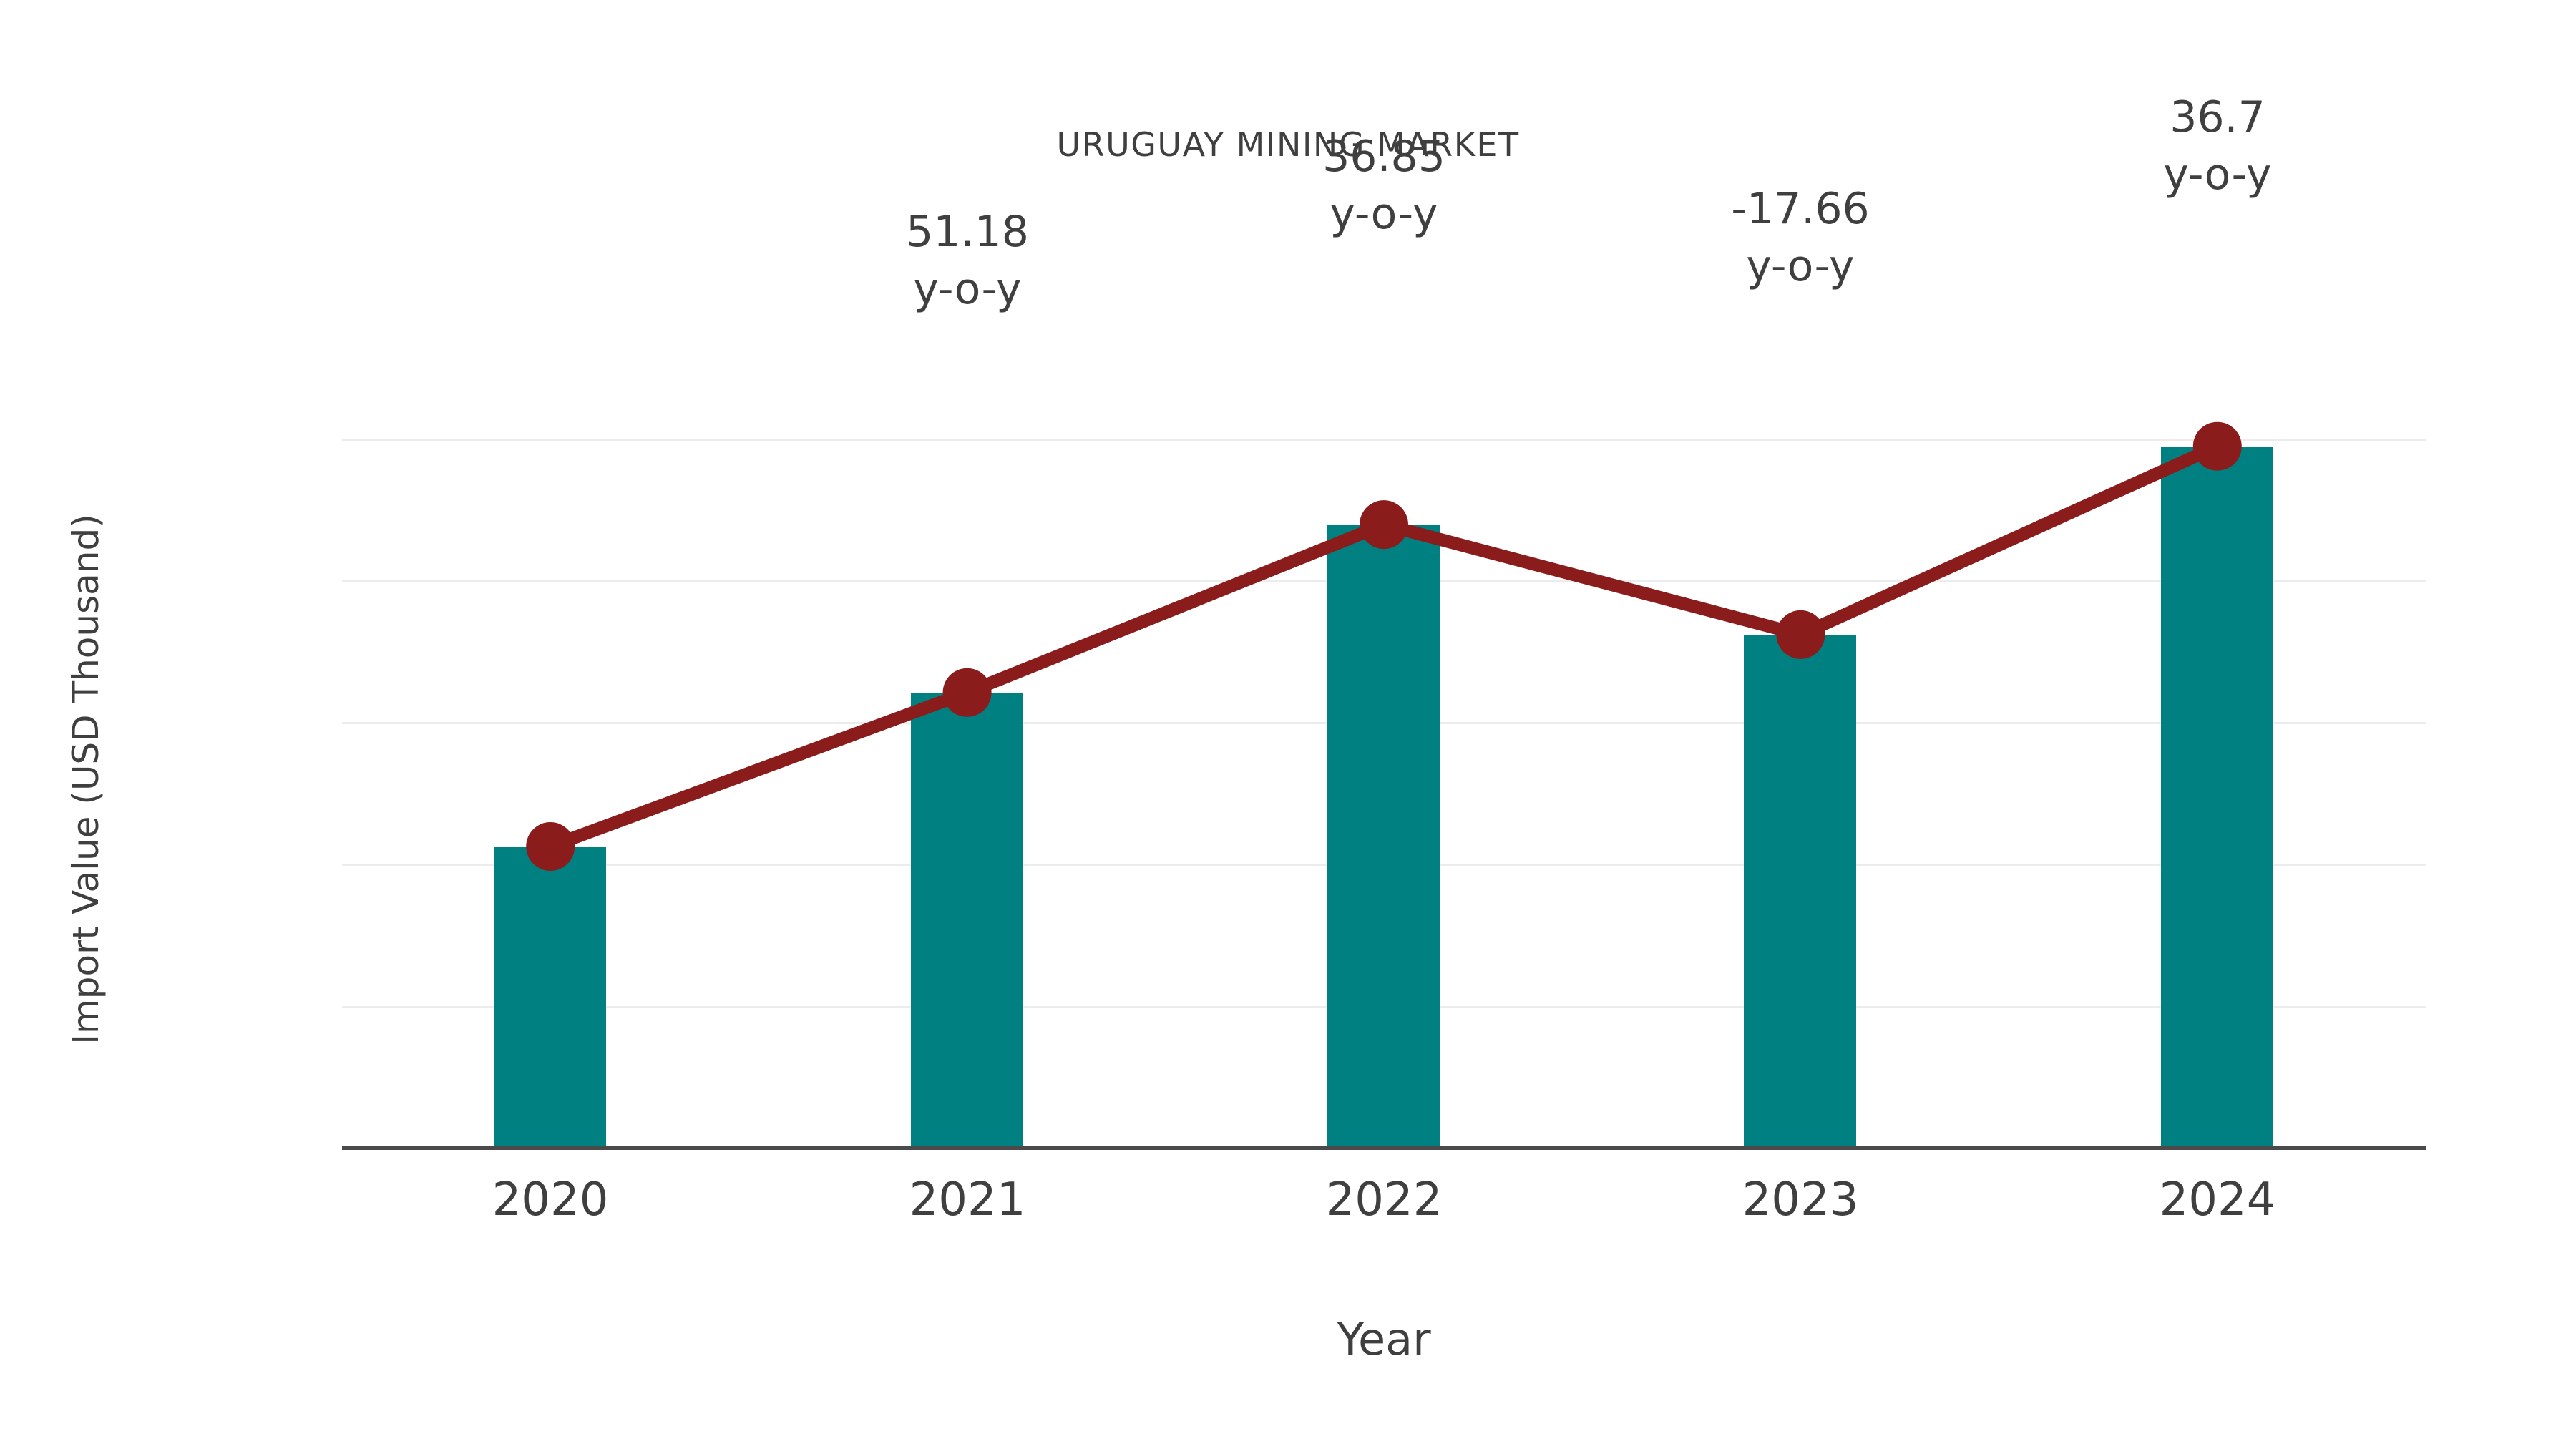 This screenshot has height=1449, width=2576. I want to click on bar-2021, so click(967, 920).